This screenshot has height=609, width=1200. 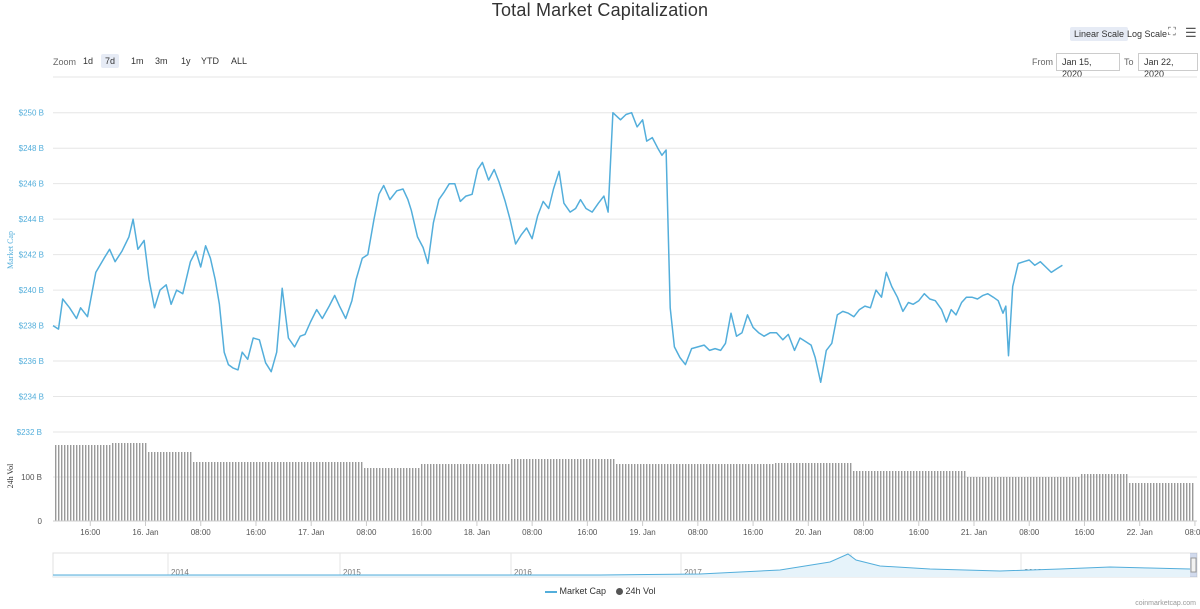 I want to click on navigator-year-label: 2014, so click(x=180, y=572).